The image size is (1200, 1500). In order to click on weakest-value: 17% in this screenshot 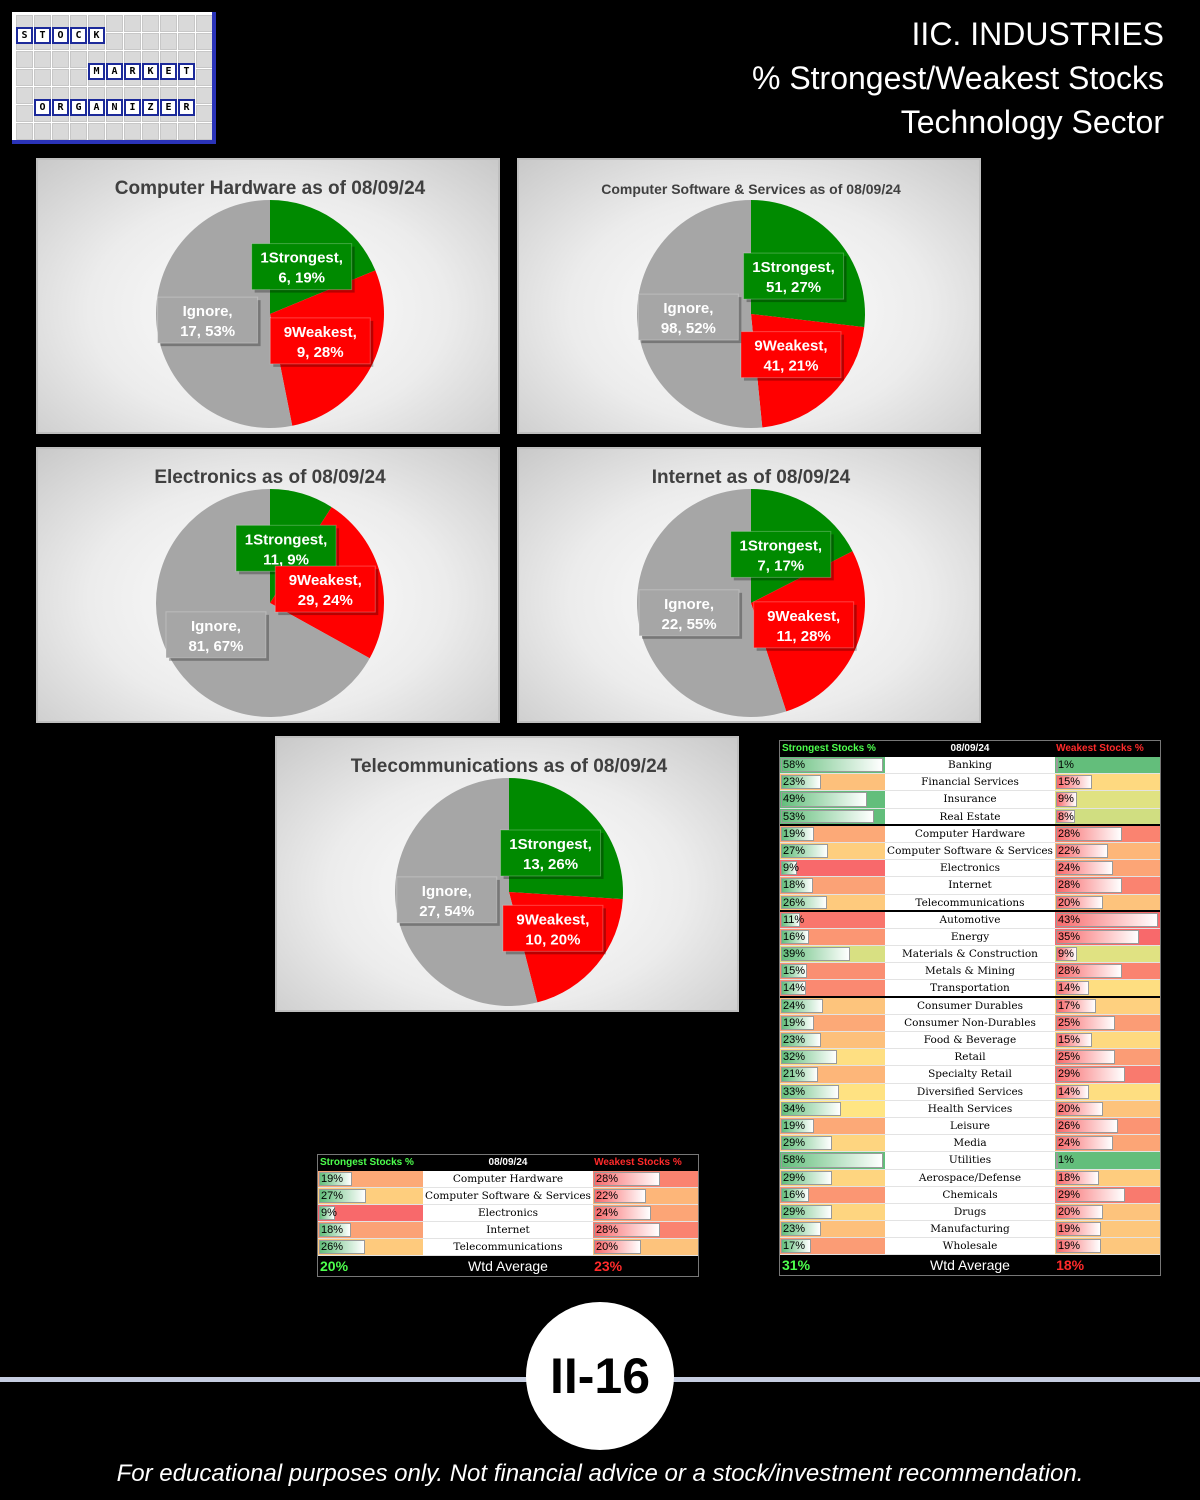, I will do `click(1069, 1005)`.